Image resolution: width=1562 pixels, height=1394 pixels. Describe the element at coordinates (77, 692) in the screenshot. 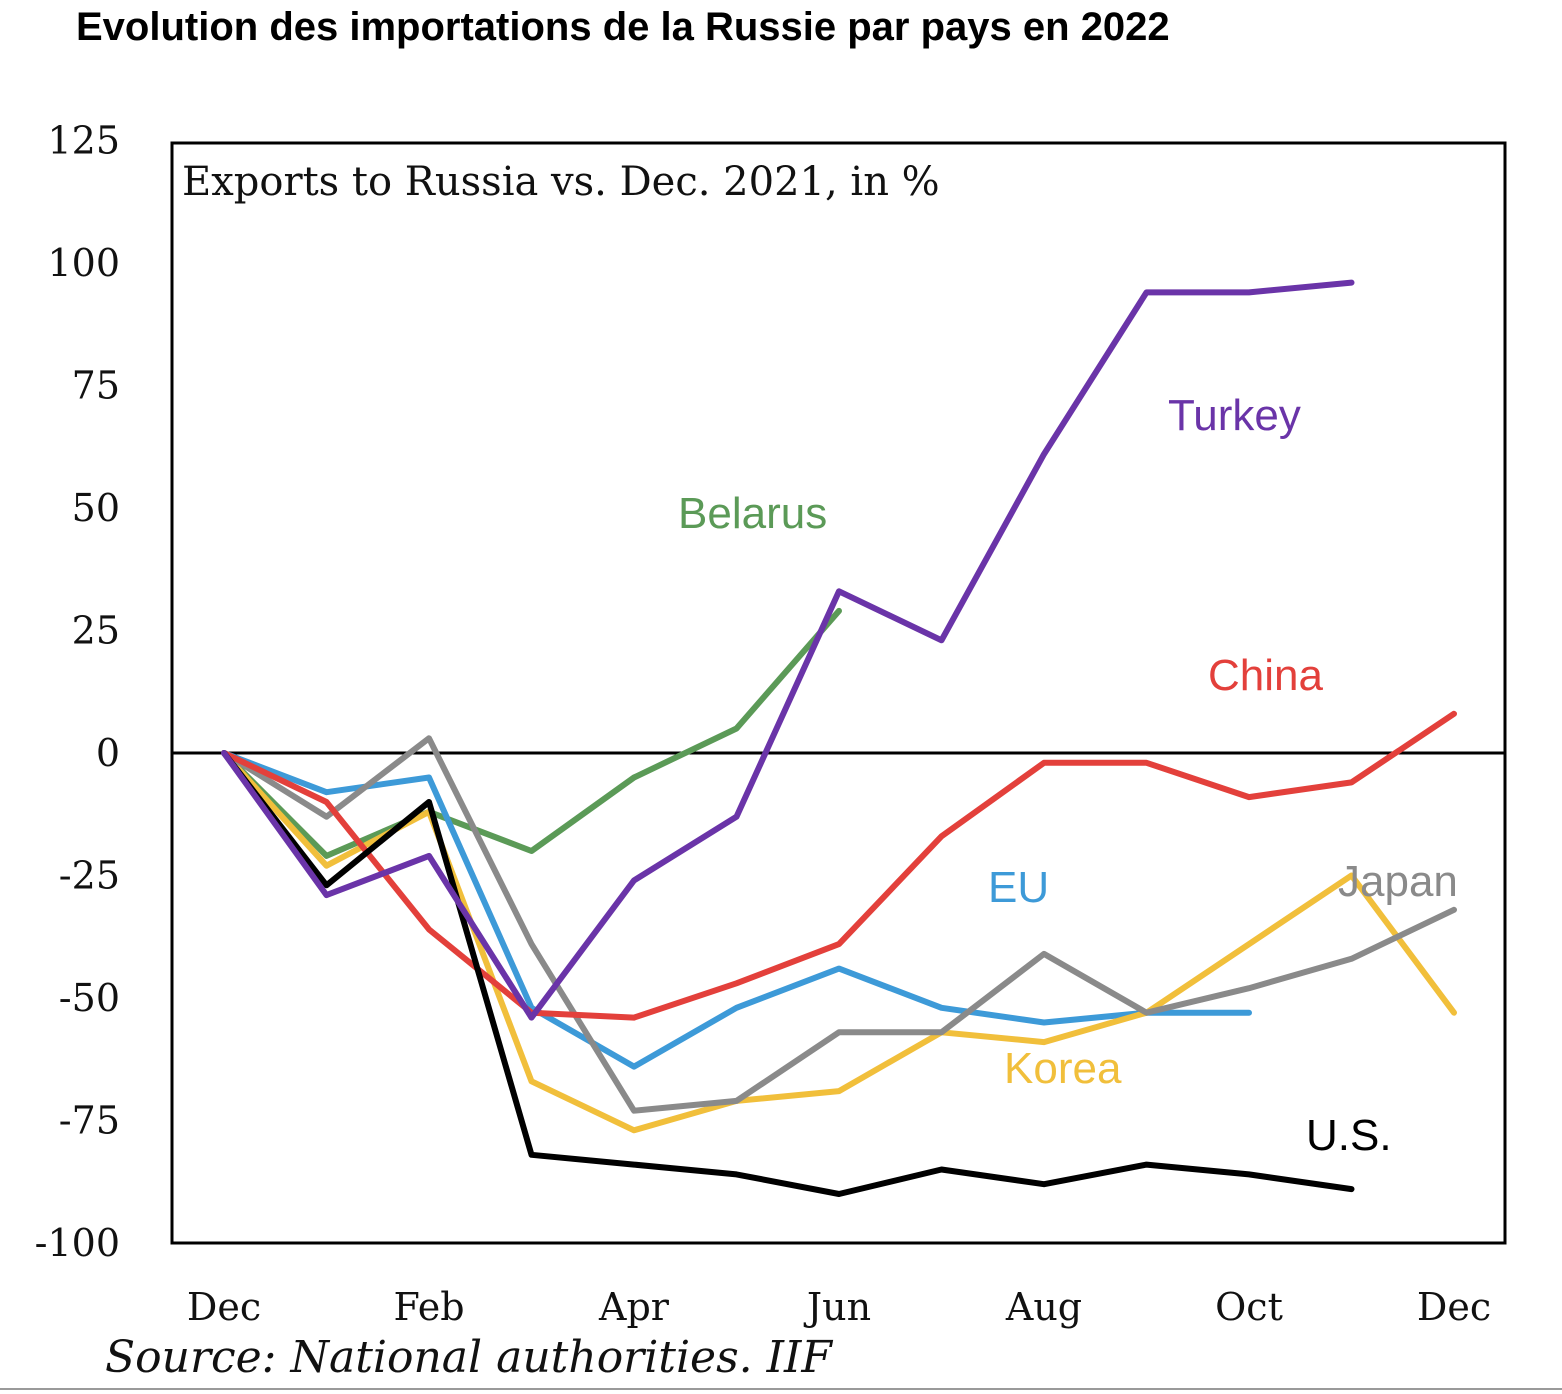

I see `y-axis-ticks: 125 100 75 50 25 0 -25 -50 -75 -100` at that location.